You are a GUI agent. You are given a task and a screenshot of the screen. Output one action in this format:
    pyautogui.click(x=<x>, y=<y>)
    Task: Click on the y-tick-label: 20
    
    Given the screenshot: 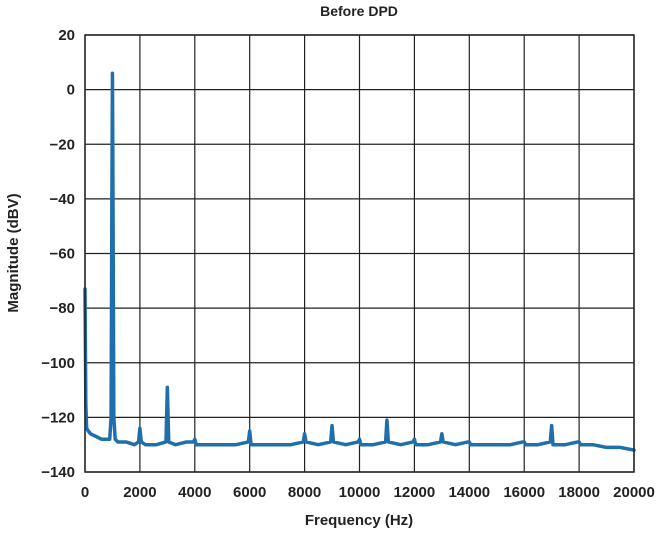 What is the action you would take?
    pyautogui.click(x=66, y=35)
    